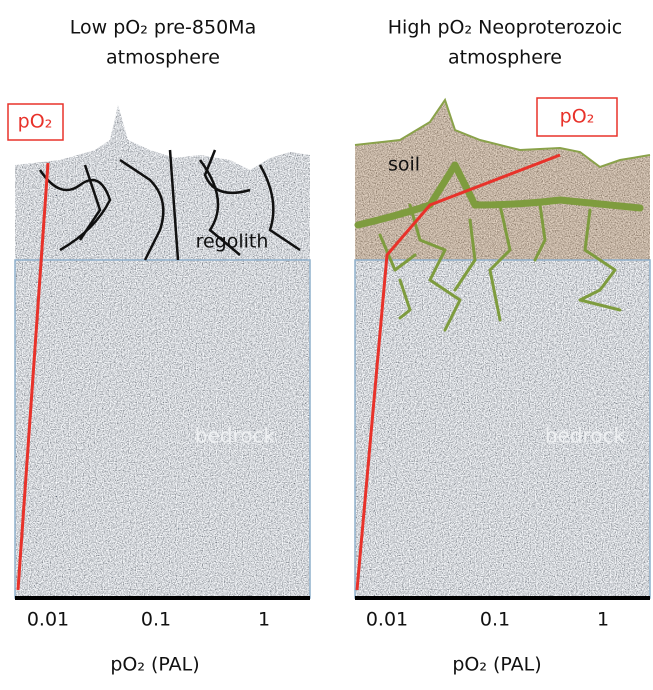 Image resolution: width=653 pixels, height=690 pixels. What do you see at coordinates (163, 28) in the screenshot?
I see `panel-title: Low pO₂ pre-850Ma` at bounding box center [163, 28].